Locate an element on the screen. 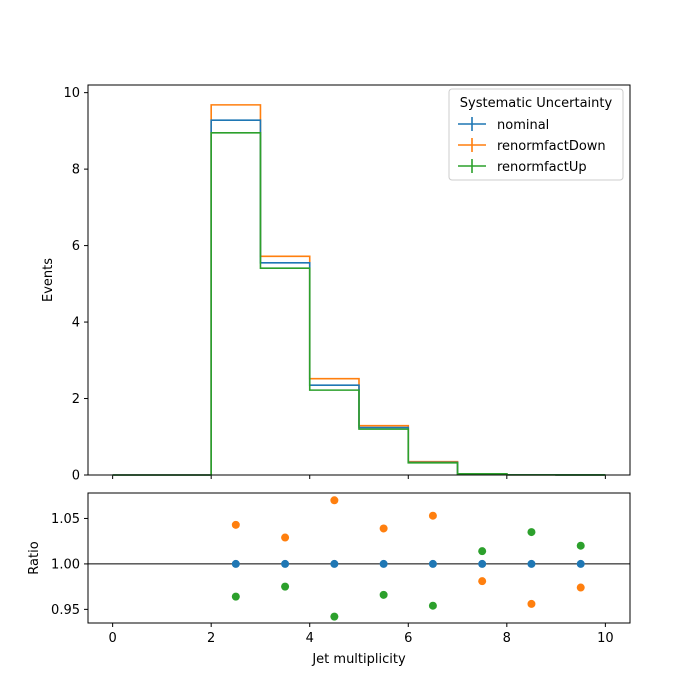  main-y-tick-label: 6 is located at coordinates (76, 246).